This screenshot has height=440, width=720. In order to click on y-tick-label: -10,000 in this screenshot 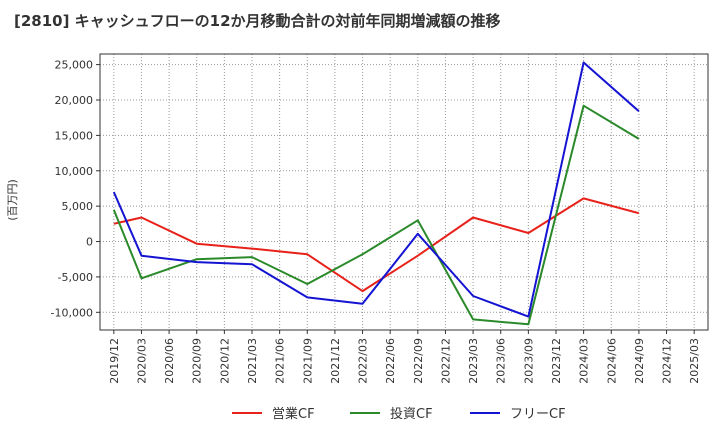, I will do `click(72, 312)`.